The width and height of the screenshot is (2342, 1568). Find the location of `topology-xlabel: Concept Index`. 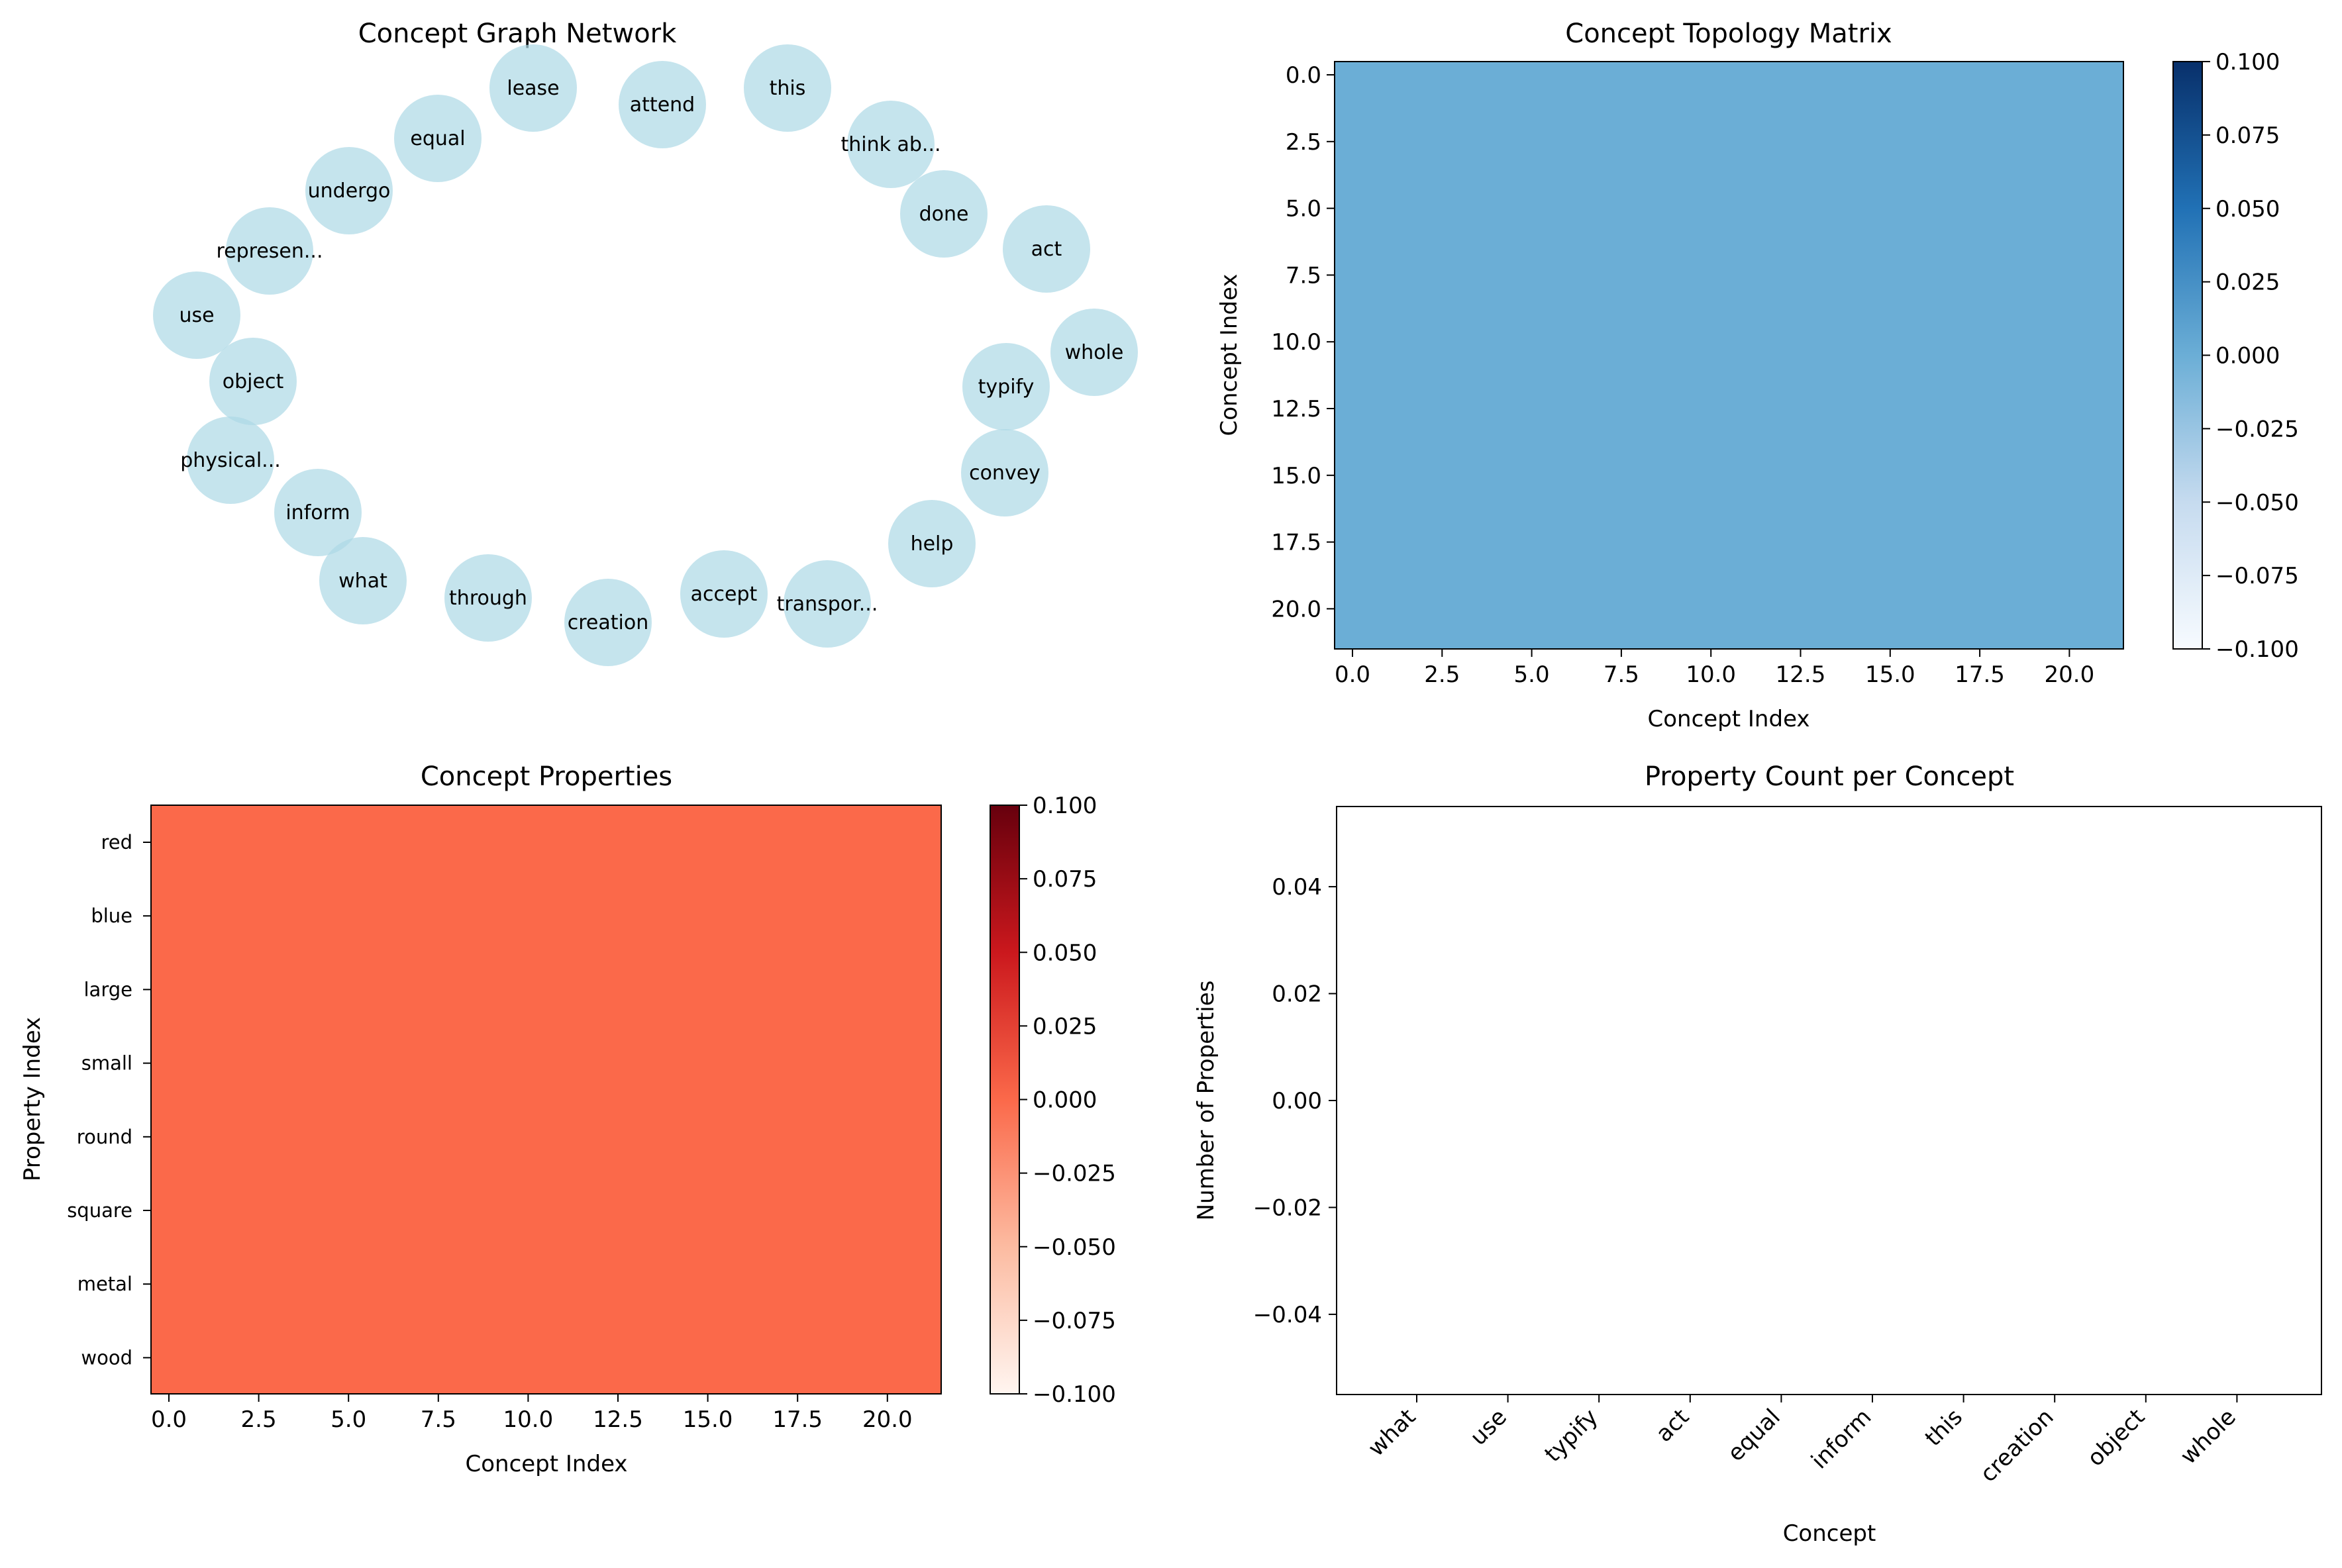

topology-xlabel: Concept Index is located at coordinates (1728, 719).